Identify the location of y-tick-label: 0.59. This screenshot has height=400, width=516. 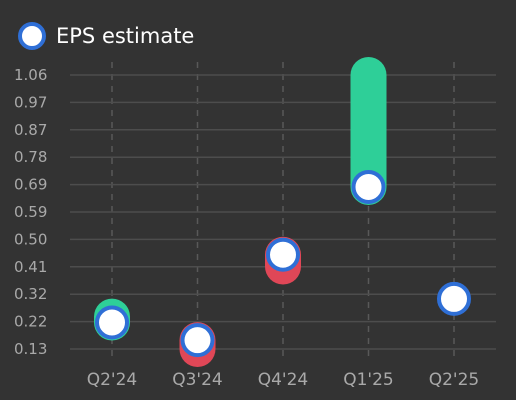
(30, 212).